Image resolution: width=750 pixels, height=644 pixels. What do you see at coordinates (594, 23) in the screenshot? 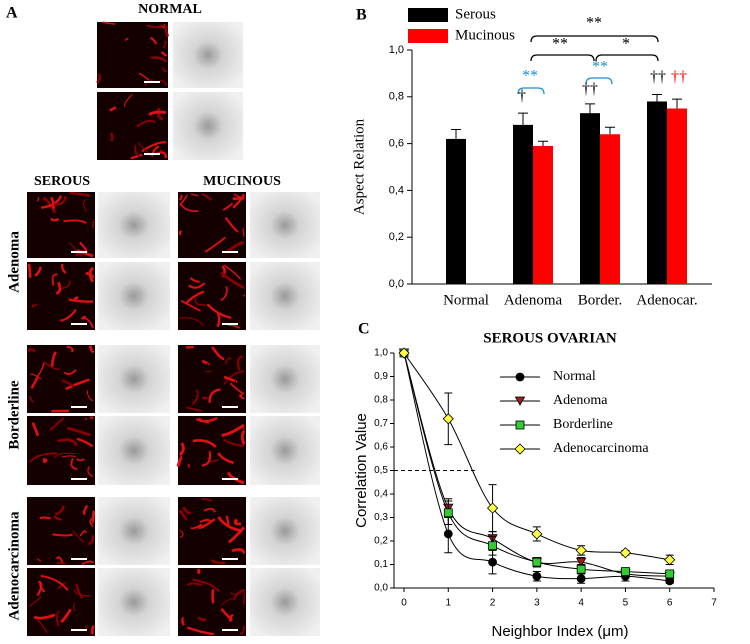
I see `annotation: **` at bounding box center [594, 23].